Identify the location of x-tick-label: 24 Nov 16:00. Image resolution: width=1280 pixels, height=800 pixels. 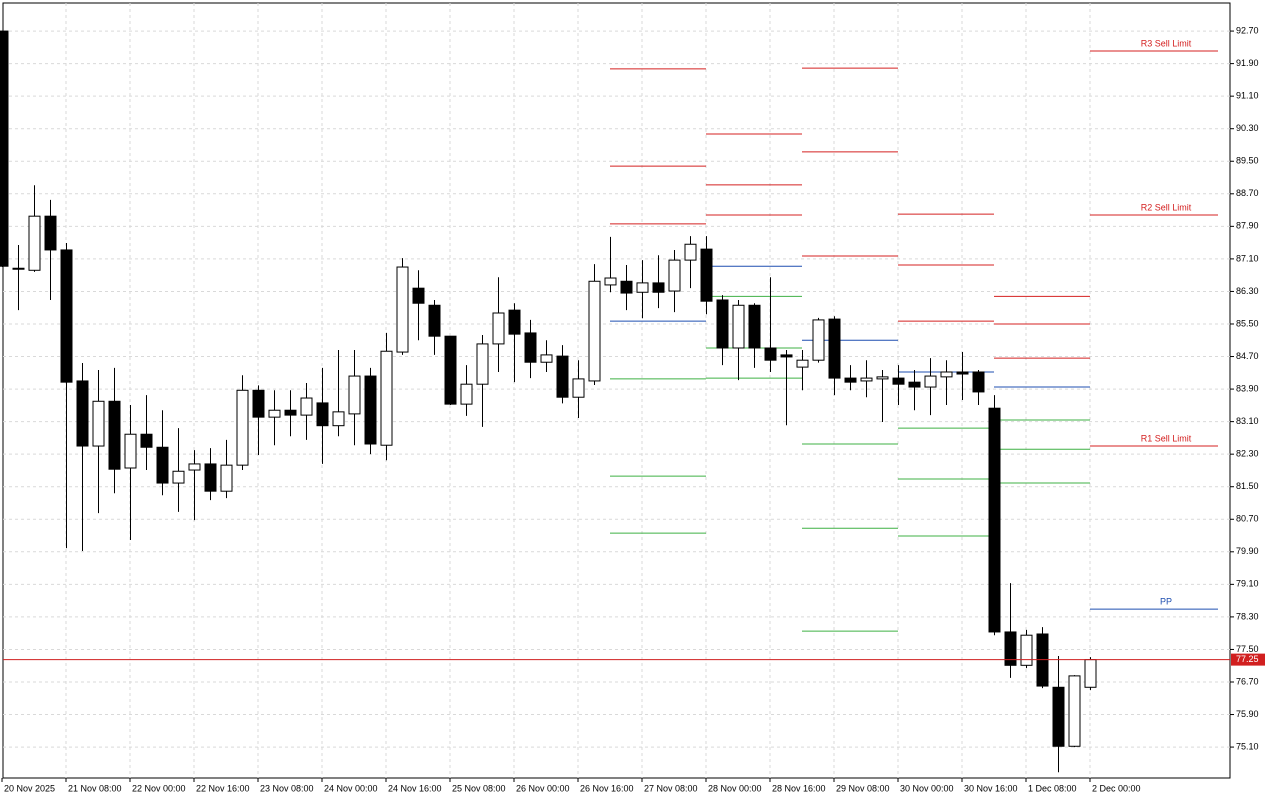
(415, 788).